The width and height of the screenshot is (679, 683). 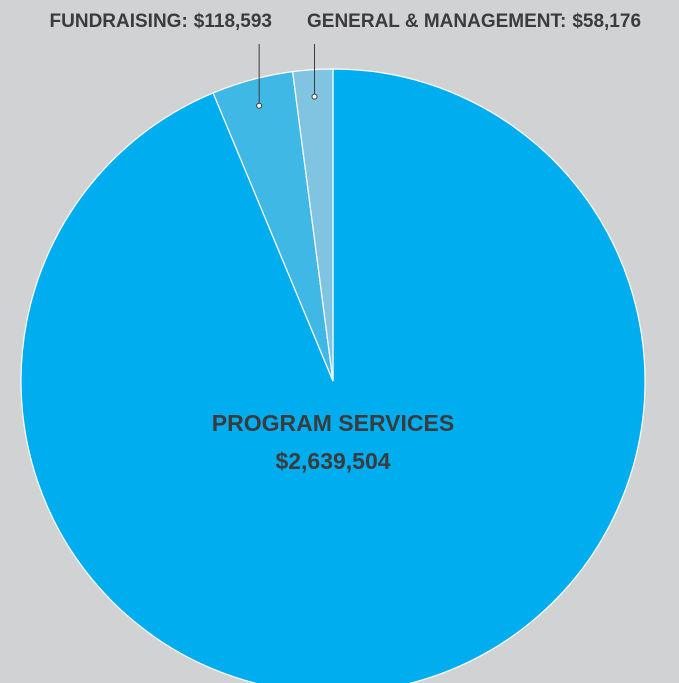 What do you see at coordinates (119, 21) in the screenshot?
I see `slice-category: FUNDRAISING:` at bounding box center [119, 21].